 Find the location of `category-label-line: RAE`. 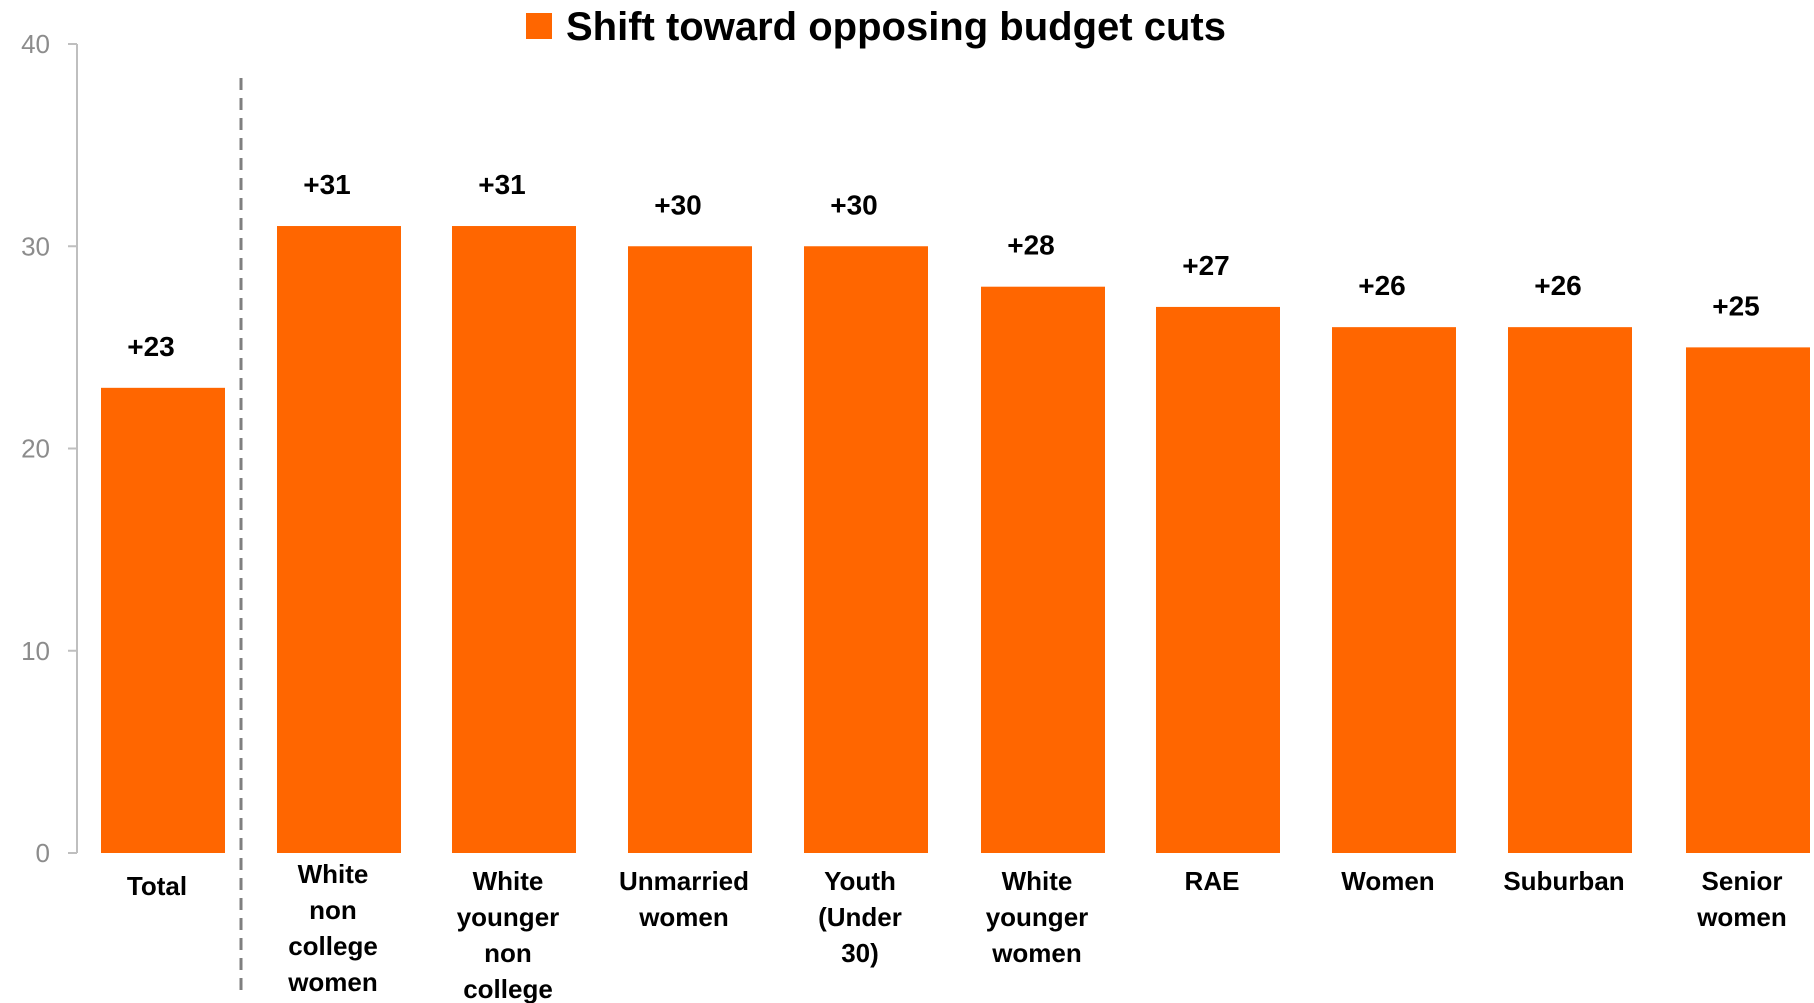

category-label-line: RAE is located at coordinates (1212, 881).